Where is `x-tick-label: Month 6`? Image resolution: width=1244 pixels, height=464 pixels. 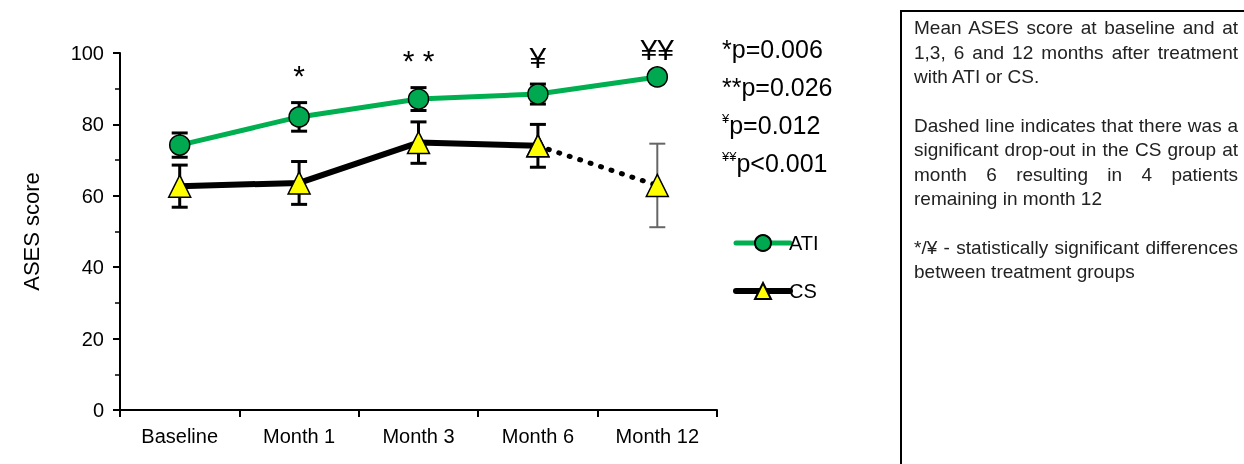 x-tick-label: Month 6 is located at coordinates (538, 436).